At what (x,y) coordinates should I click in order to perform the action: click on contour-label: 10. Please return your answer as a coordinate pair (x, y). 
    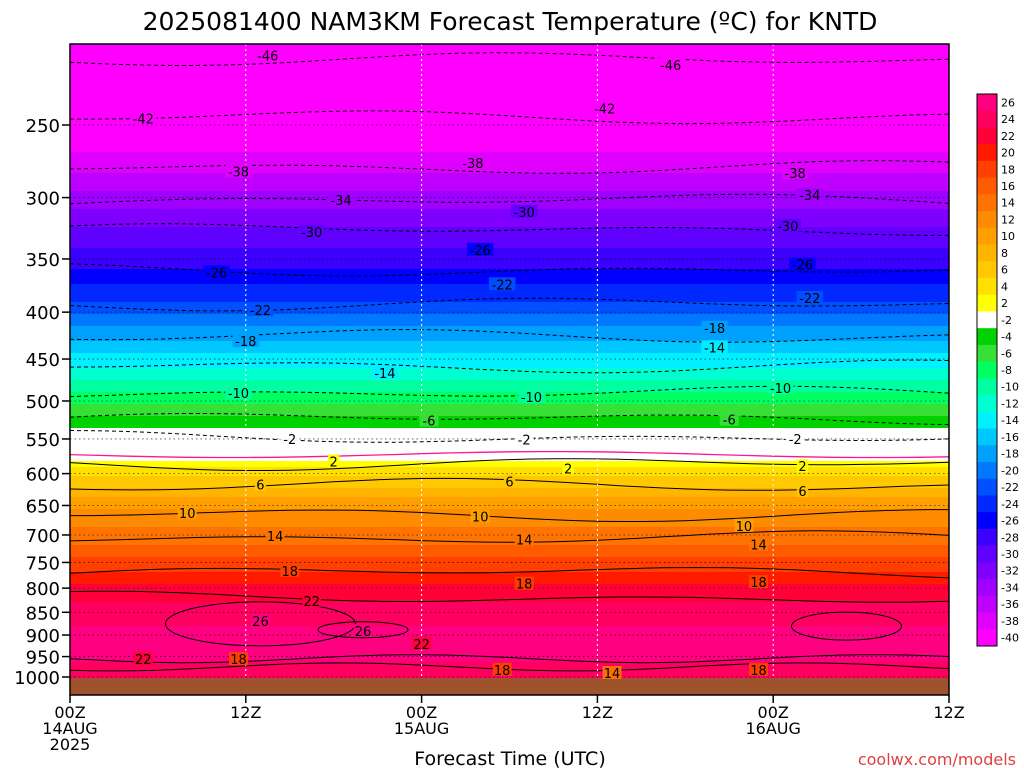
    Looking at the image, I should click on (480, 517).